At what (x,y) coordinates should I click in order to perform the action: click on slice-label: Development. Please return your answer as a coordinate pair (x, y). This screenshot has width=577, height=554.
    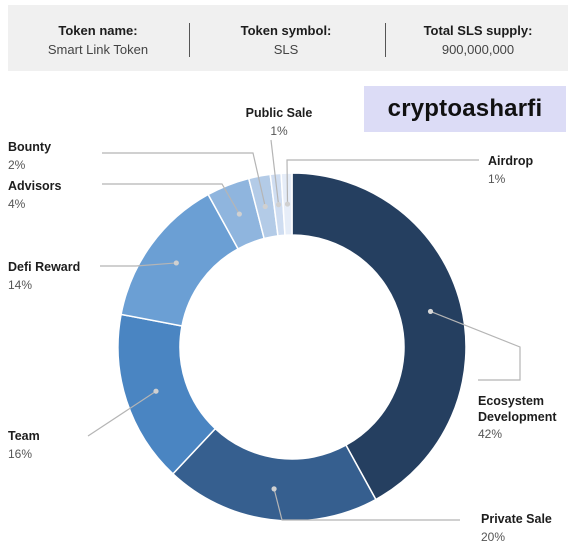
    Looking at the image, I should click on (517, 417).